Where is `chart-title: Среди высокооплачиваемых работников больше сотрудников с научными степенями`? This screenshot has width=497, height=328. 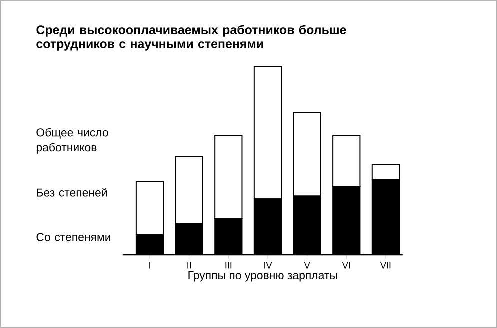 chart-title: Среди высокооплачиваемых работников больше сотрудников с научными степенями is located at coordinates (191, 38).